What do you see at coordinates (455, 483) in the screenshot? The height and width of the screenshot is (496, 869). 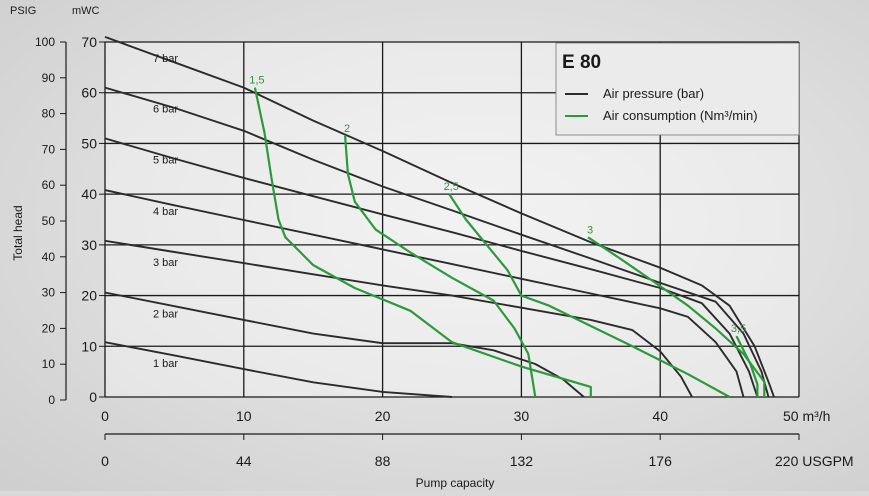 I see `x-axis-title: Pump capacity` at bounding box center [455, 483].